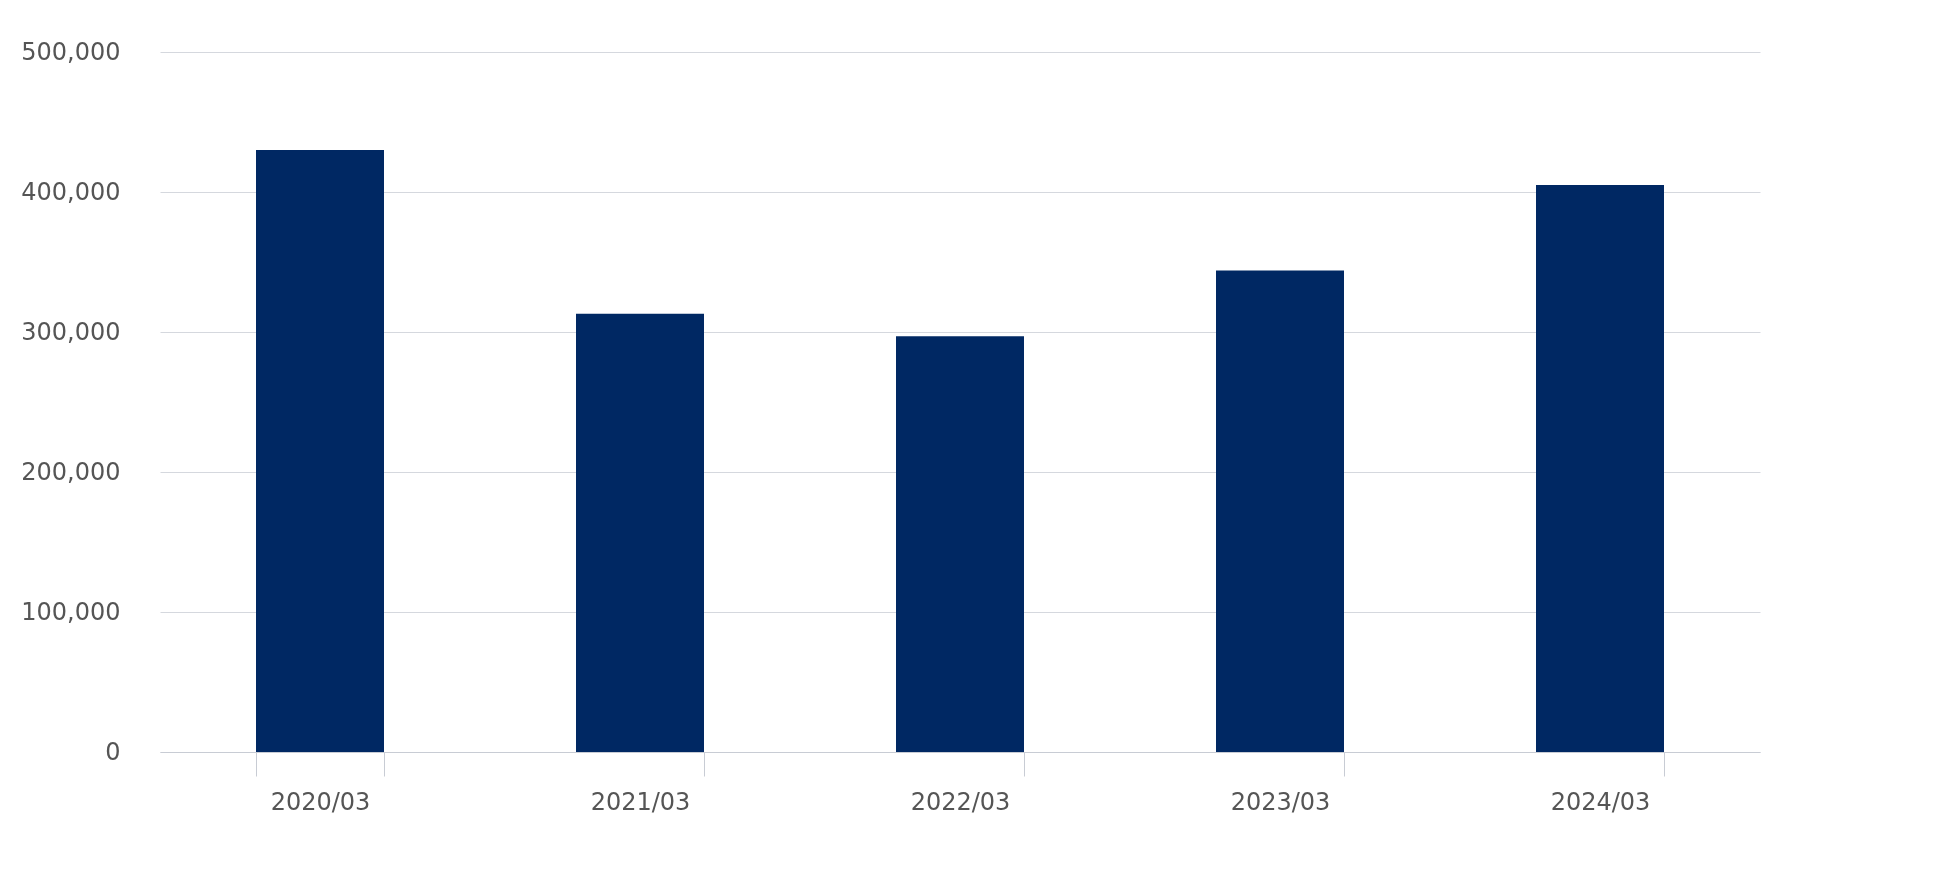  What do you see at coordinates (71, 51) in the screenshot?
I see `y-tick-label: 500,000` at bounding box center [71, 51].